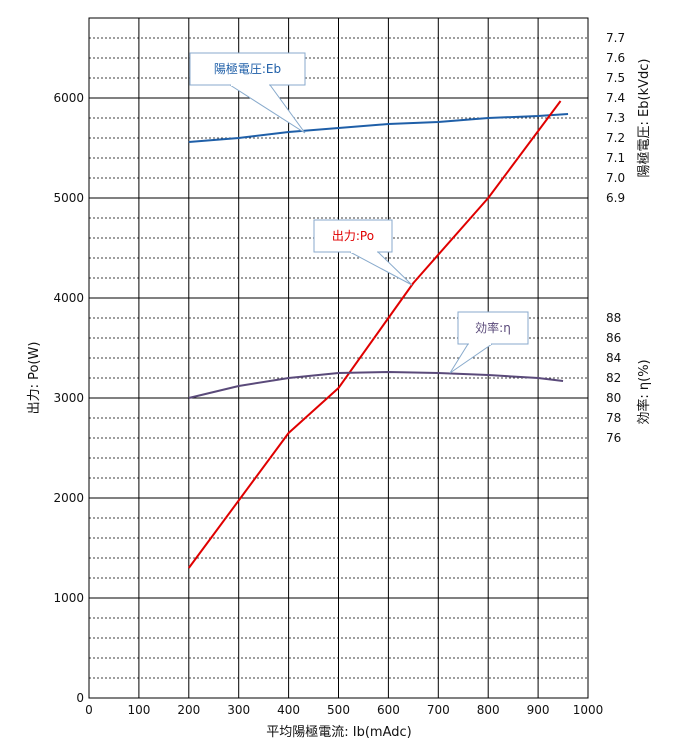 This screenshot has height=744, width=697. I want to click on y-right-bottom-tick-label: 88, so click(613, 318).